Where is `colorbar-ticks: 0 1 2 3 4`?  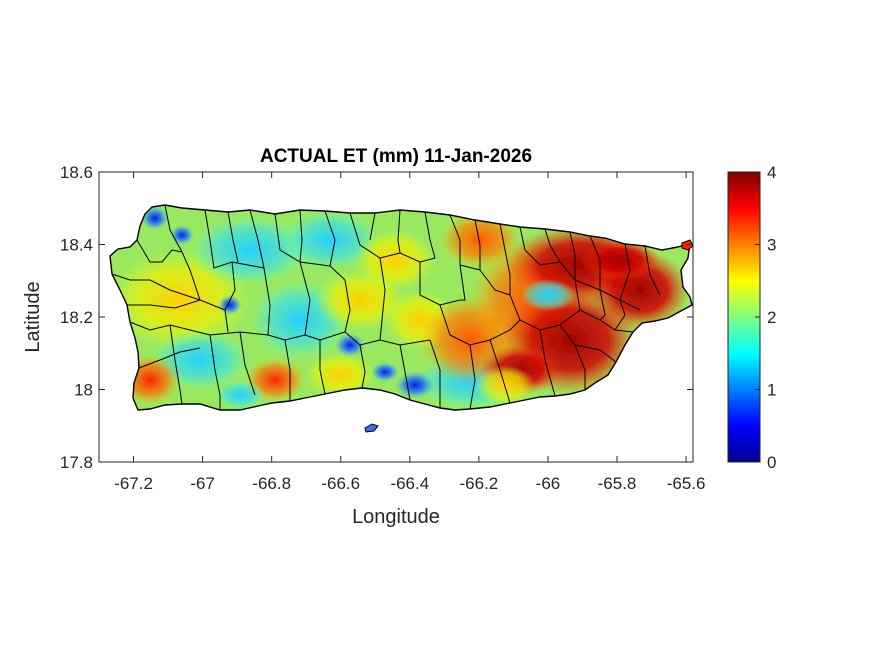 colorbar-ticks: 0 1 2 3 4 is located at coordinates (765, 317).